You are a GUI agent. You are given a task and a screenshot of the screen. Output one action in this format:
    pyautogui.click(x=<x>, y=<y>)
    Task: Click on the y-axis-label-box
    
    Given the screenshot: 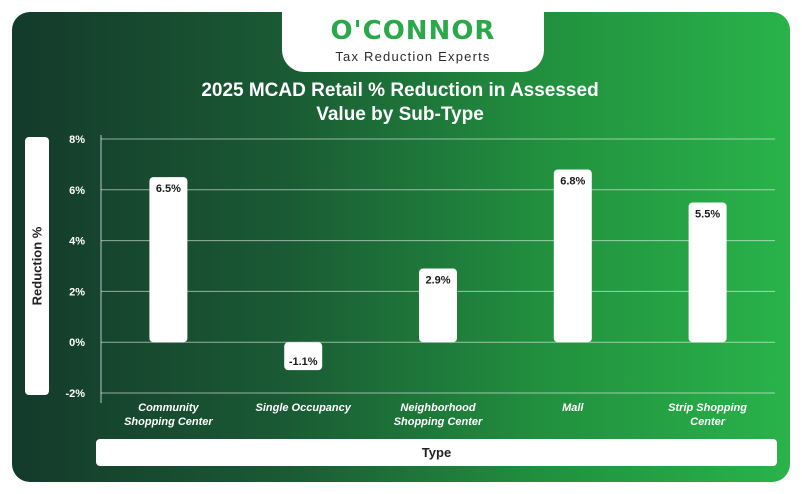 What is the action you would take?
    pyautogui.click(x=37, y=266)
    